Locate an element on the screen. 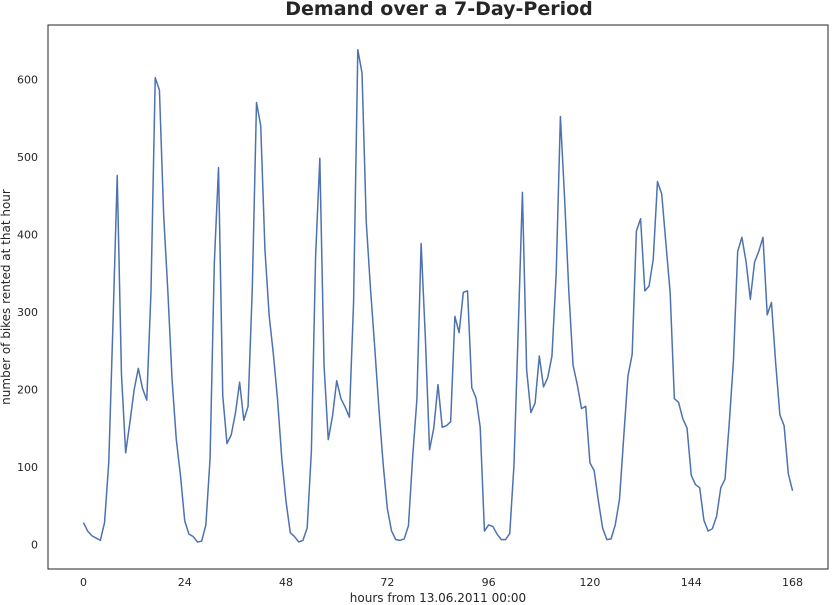  y-axis-ticks: 0 100 200 300 400 500 600 is located at coordinates (27, 312).